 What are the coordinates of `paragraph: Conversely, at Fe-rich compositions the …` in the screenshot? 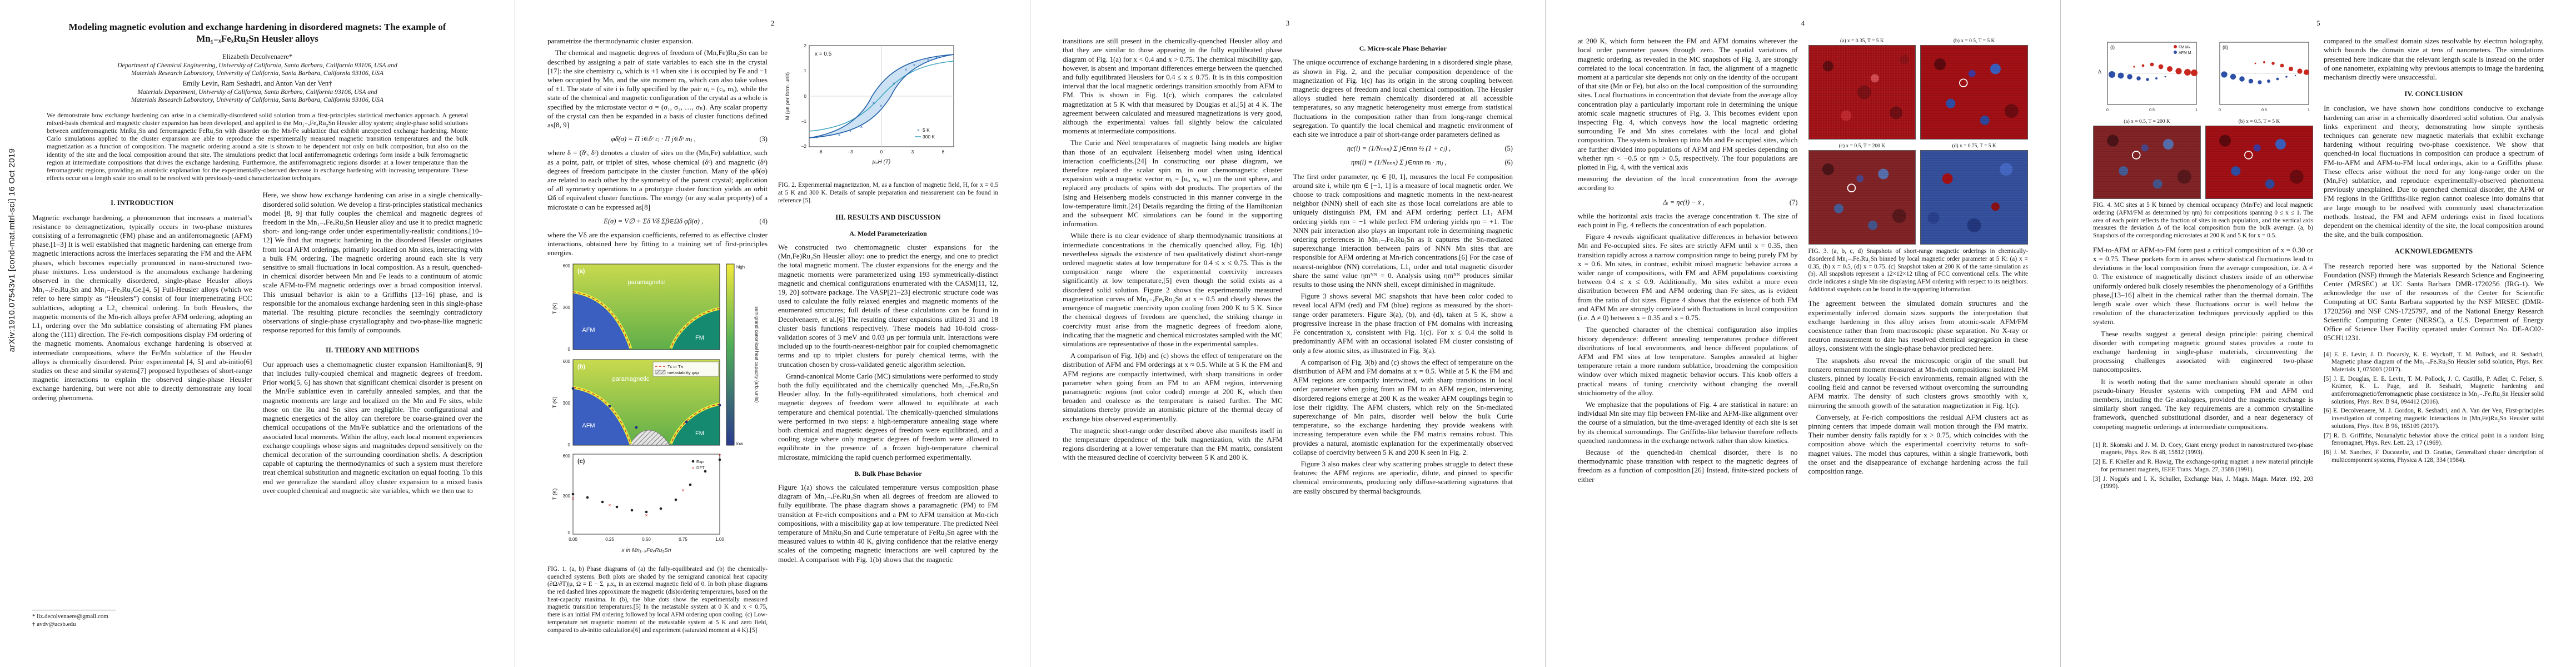 It's located at (1918, 444).